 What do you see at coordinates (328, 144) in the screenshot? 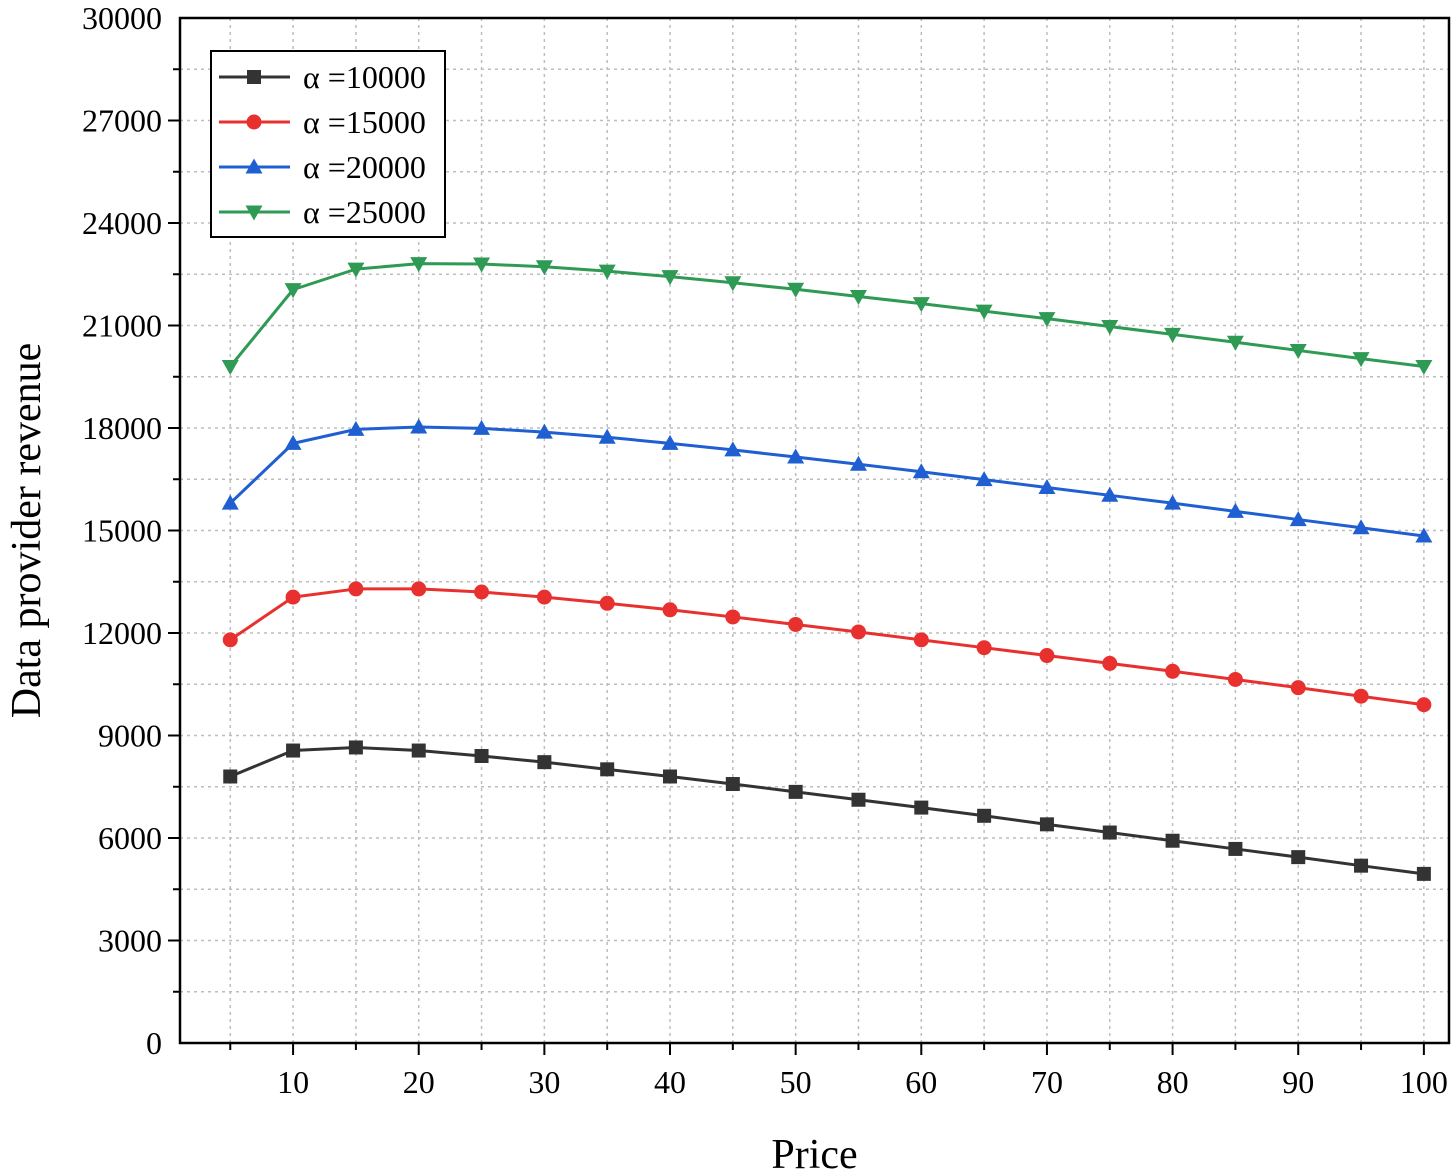
I see `legend: α =10000 α =15000 α =20000 α =25000` at bounding box center [328, 144].